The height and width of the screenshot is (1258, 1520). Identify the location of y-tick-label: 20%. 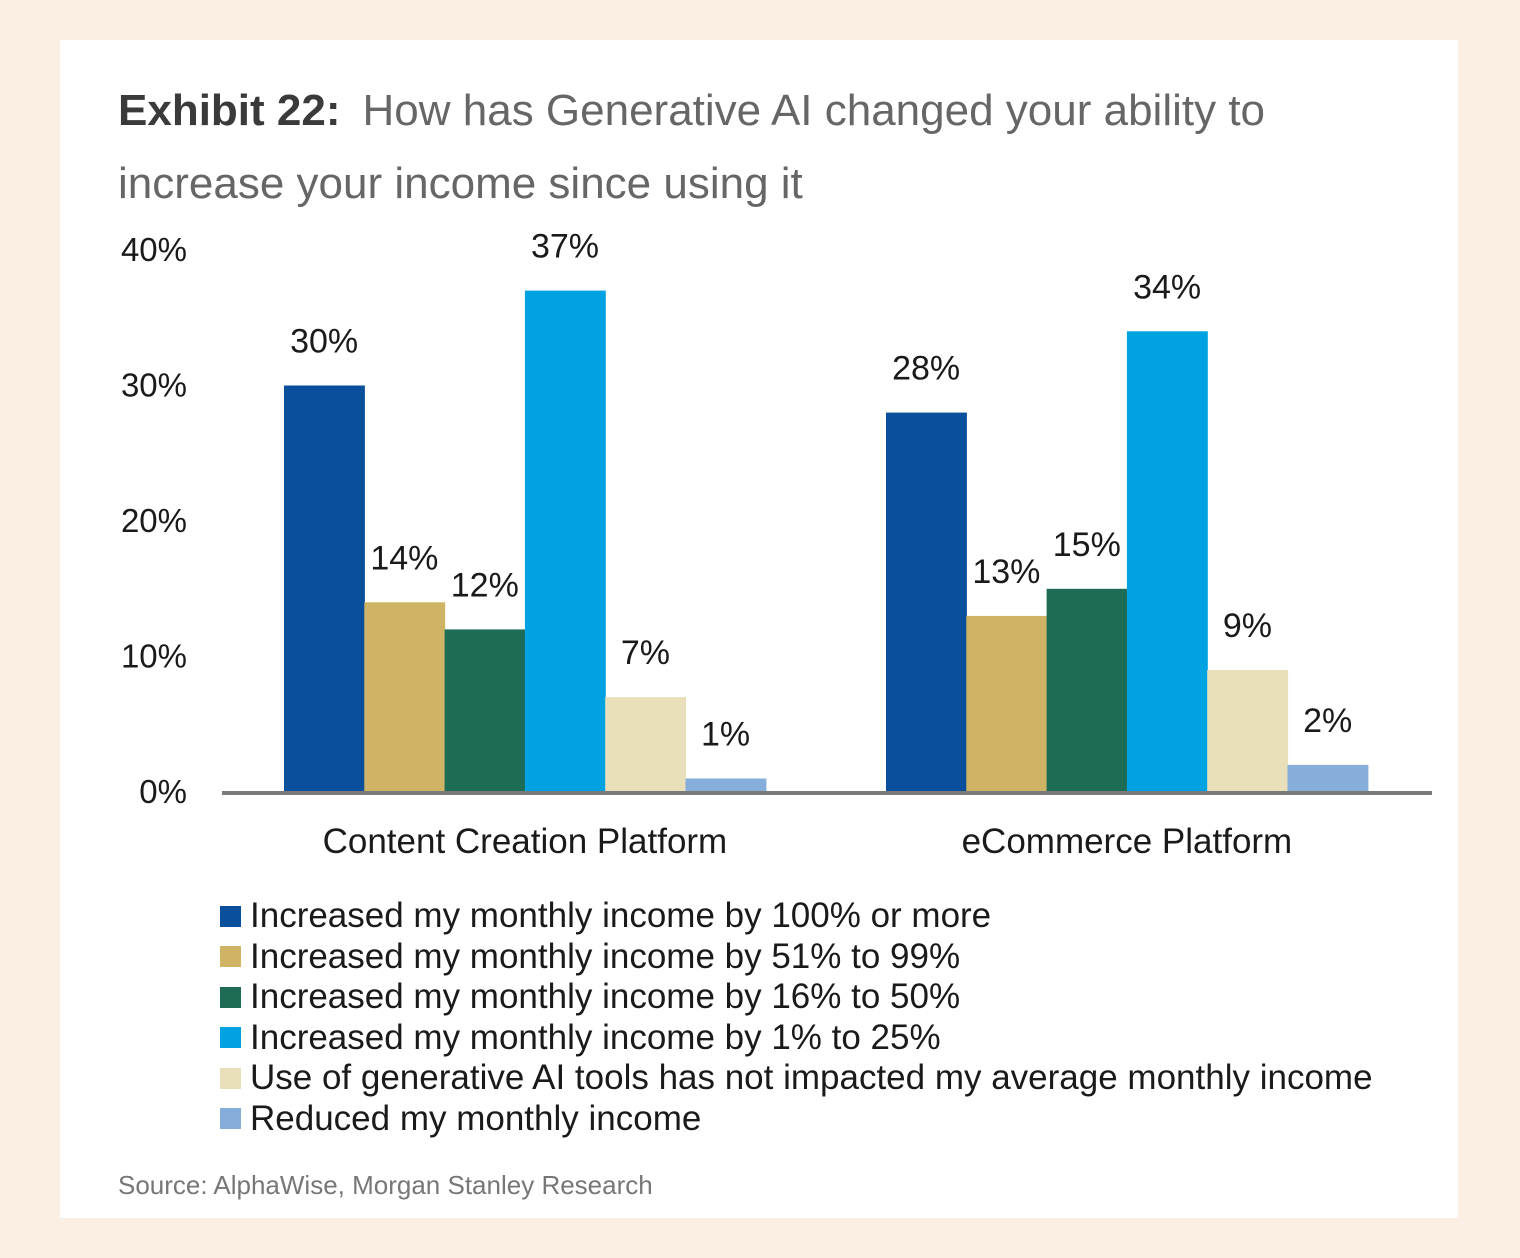
(154, 520).